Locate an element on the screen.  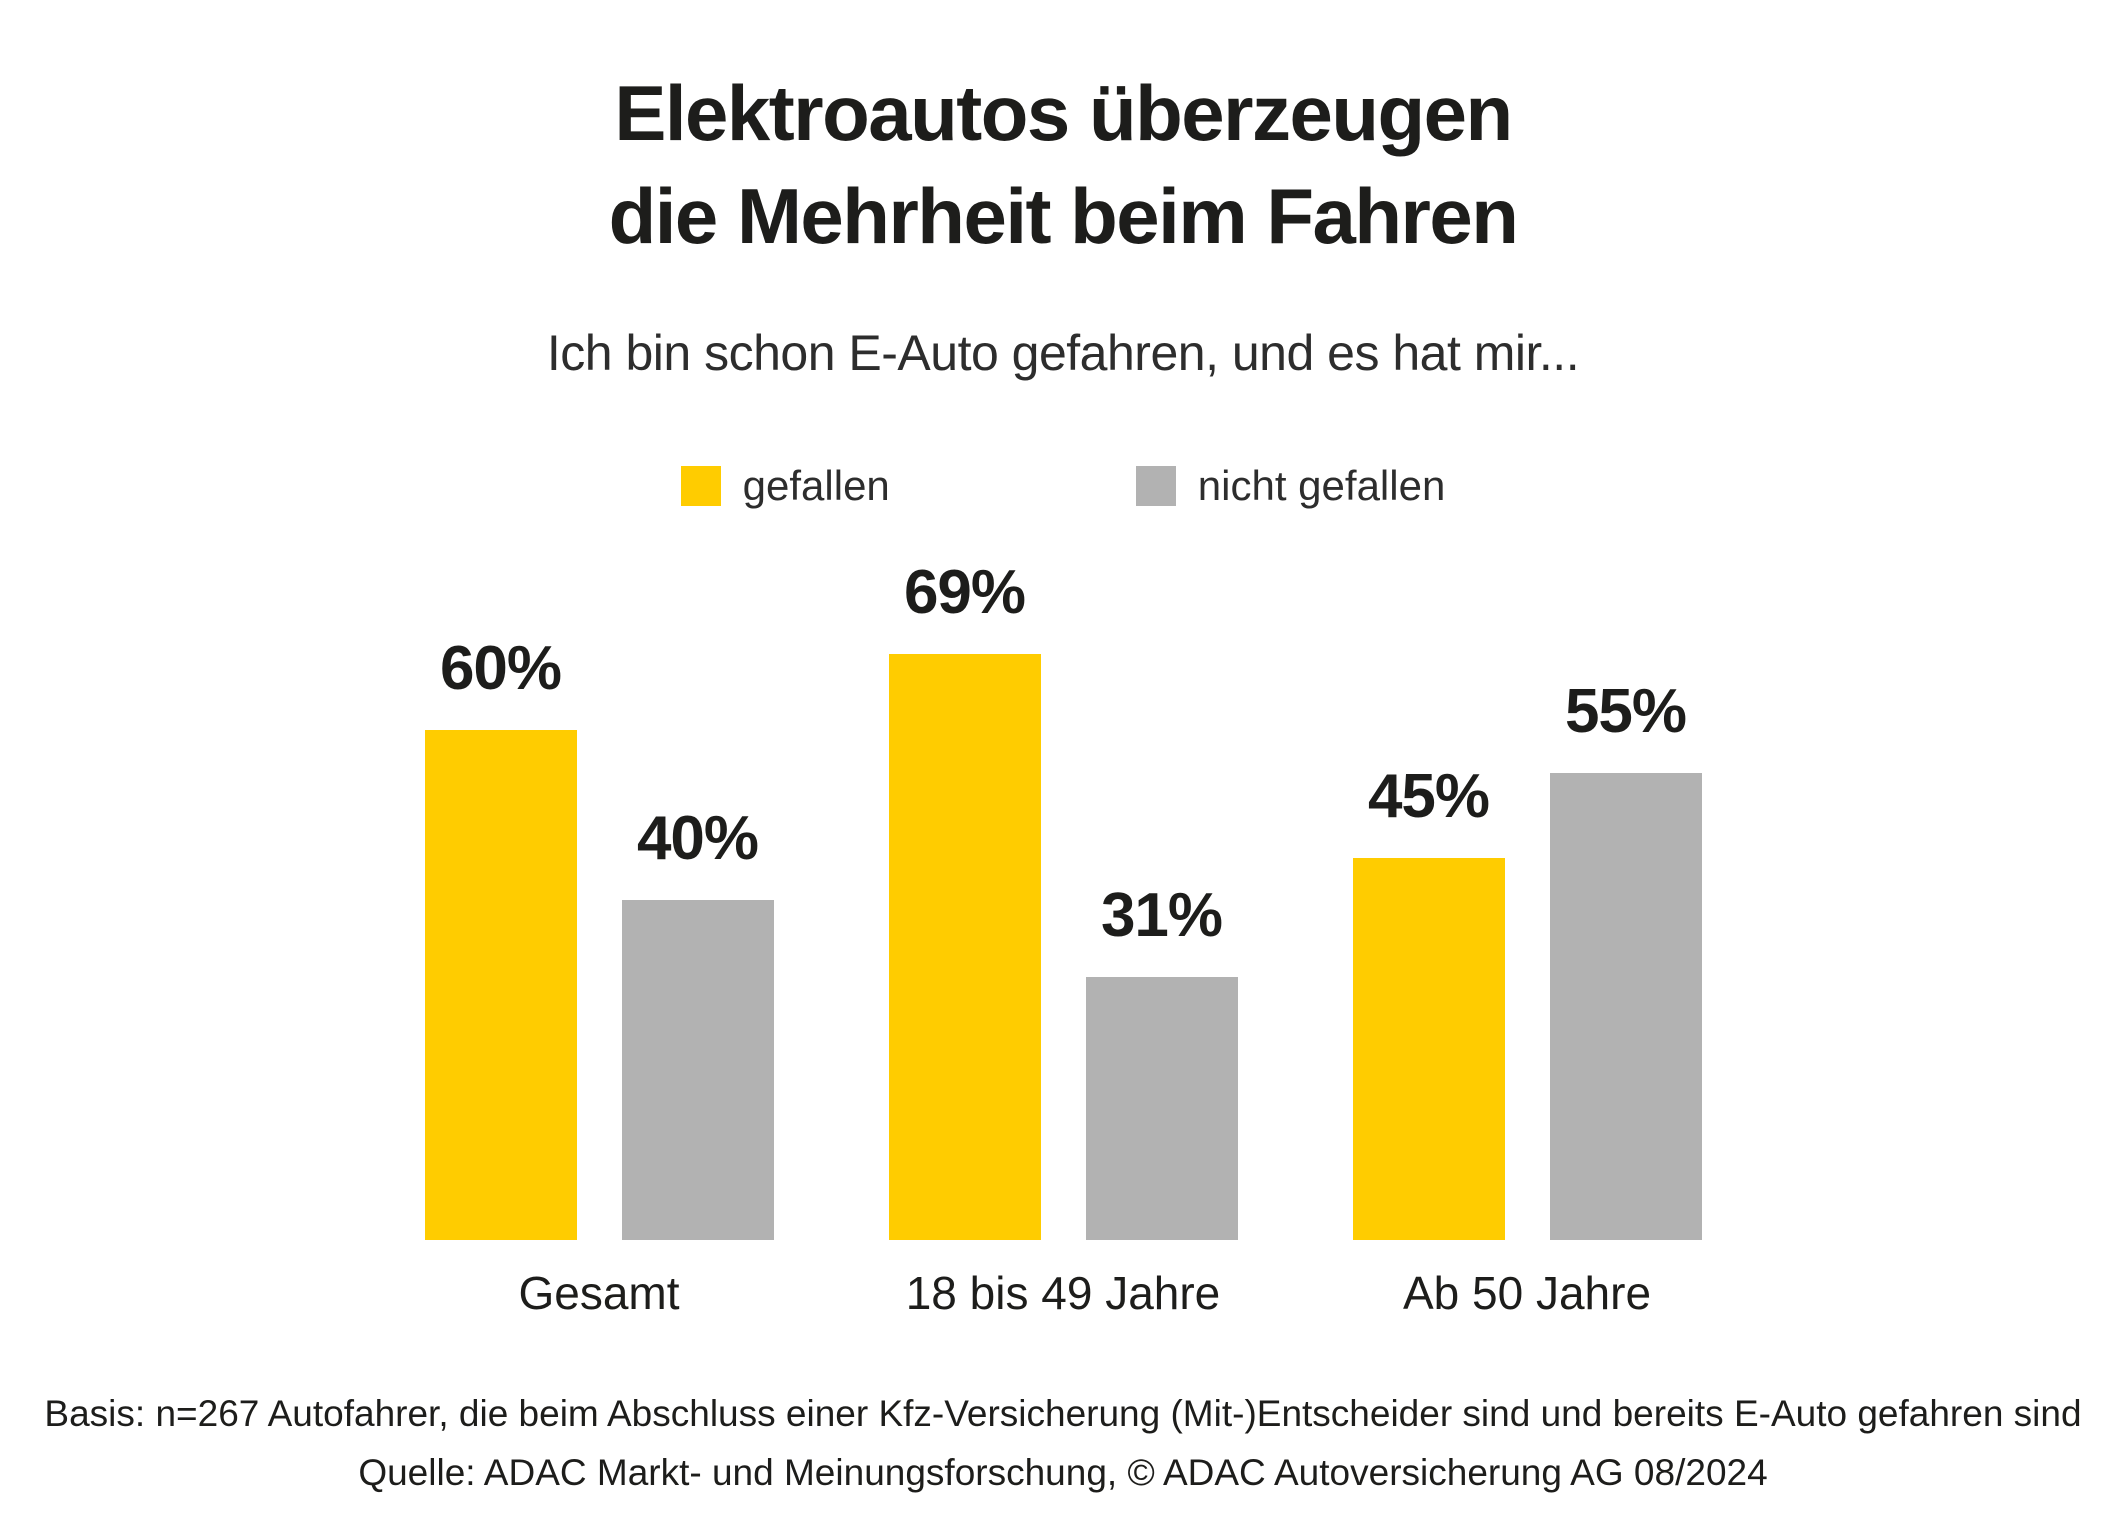
legend-item-nicht-gefallen: nicht gefallen is located at coordinates (1290, 486).